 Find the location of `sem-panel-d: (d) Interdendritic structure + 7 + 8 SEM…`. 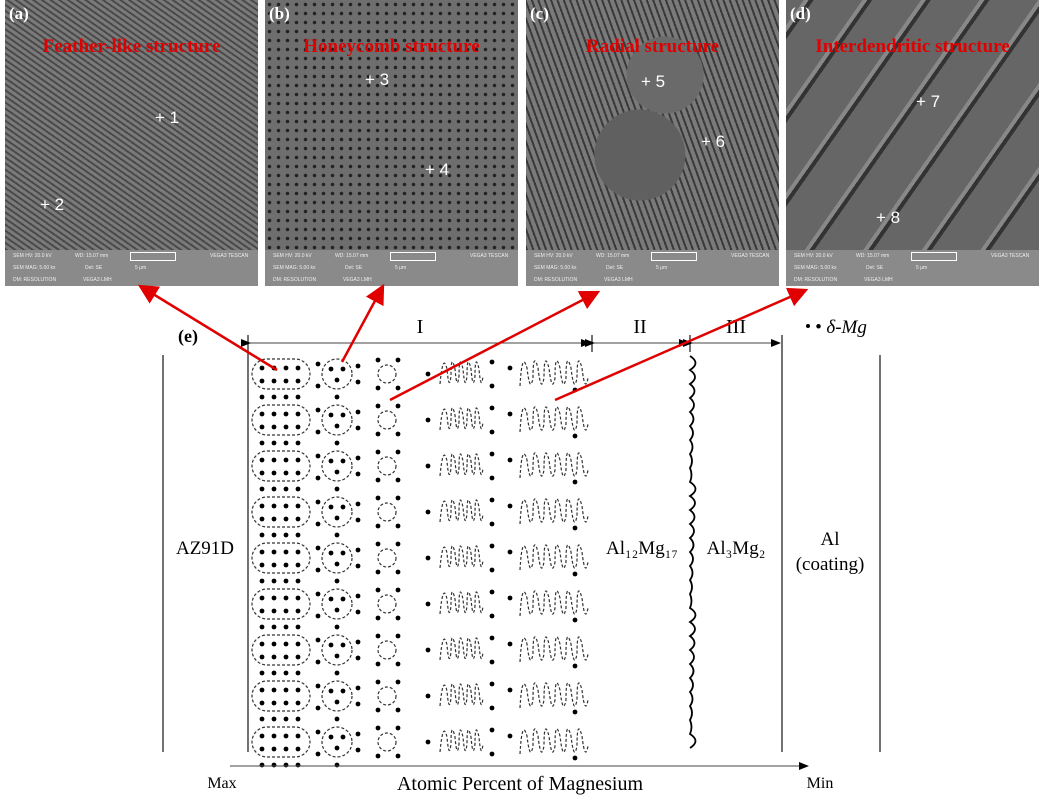

sem-panel-d: (d) Interdendritic structure + 7 + 8 SEM… is located at coordinates (912, 143).